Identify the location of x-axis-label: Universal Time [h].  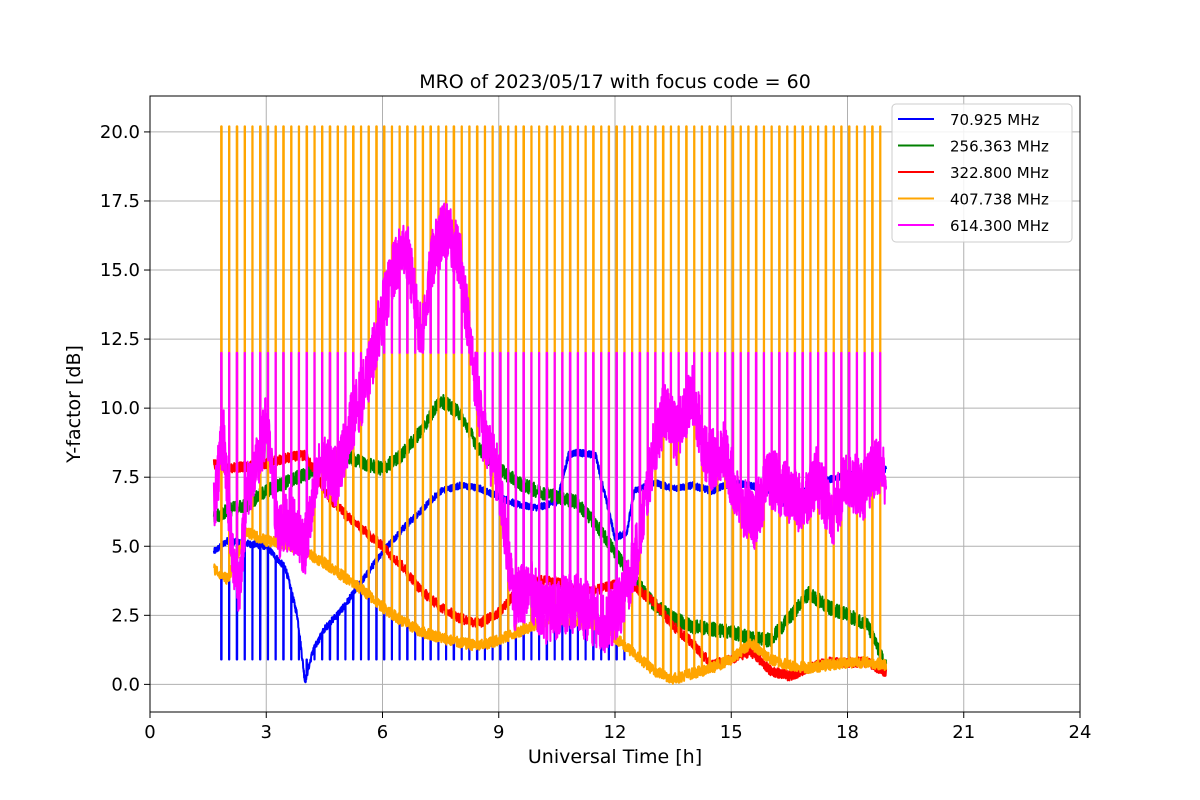
(615, 757).